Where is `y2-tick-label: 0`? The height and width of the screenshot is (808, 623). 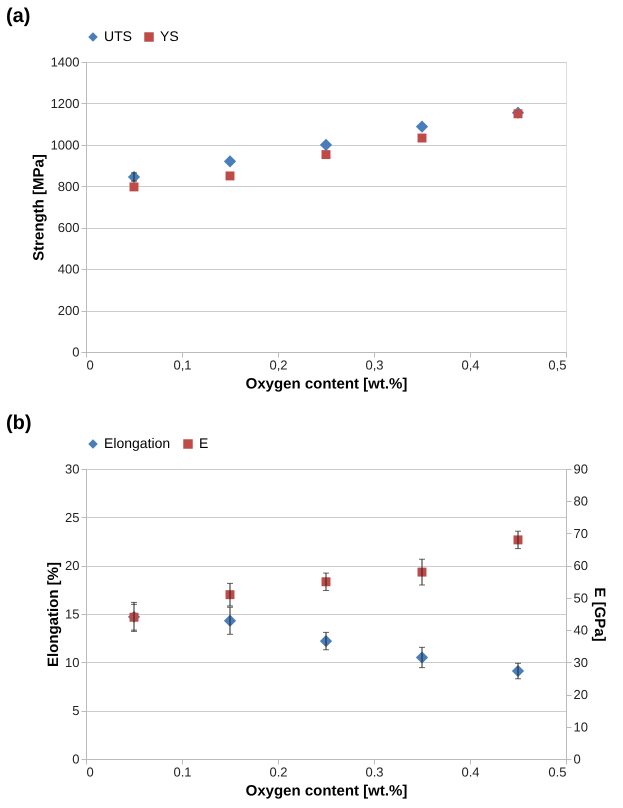
y2-tick-label: 0 is located at coordinates (577, 759).